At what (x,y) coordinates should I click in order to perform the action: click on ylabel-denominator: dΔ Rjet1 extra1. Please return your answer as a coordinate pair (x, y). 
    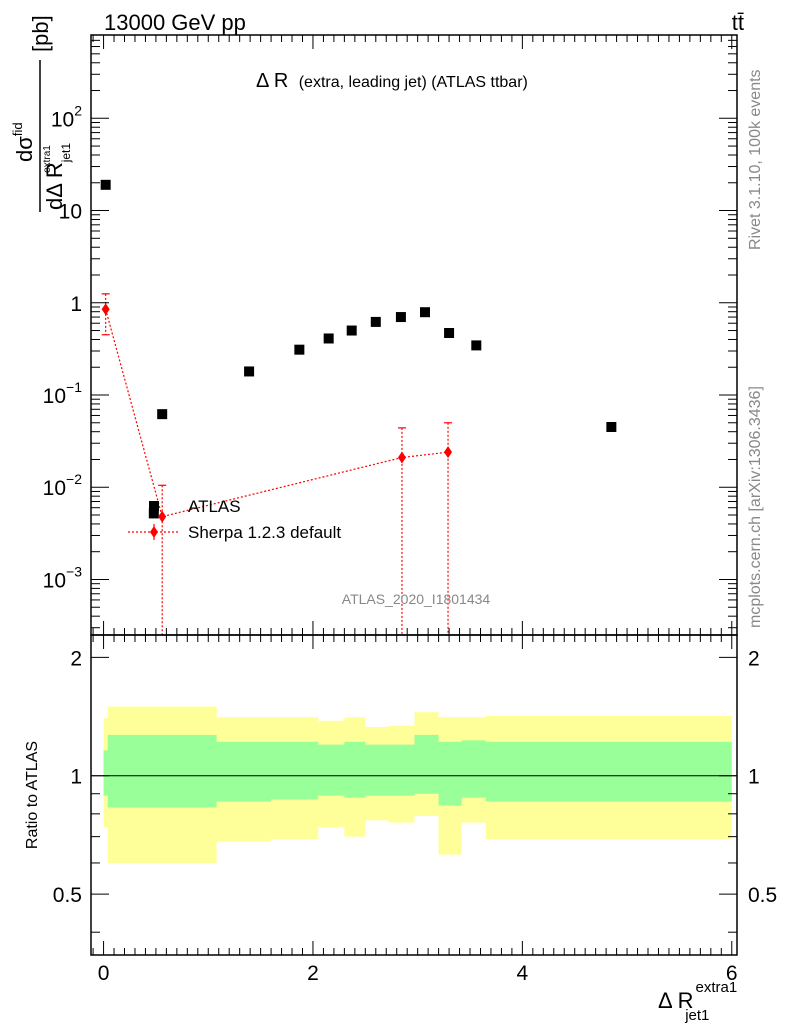
    Looking at the image, I should click on (57, 176).